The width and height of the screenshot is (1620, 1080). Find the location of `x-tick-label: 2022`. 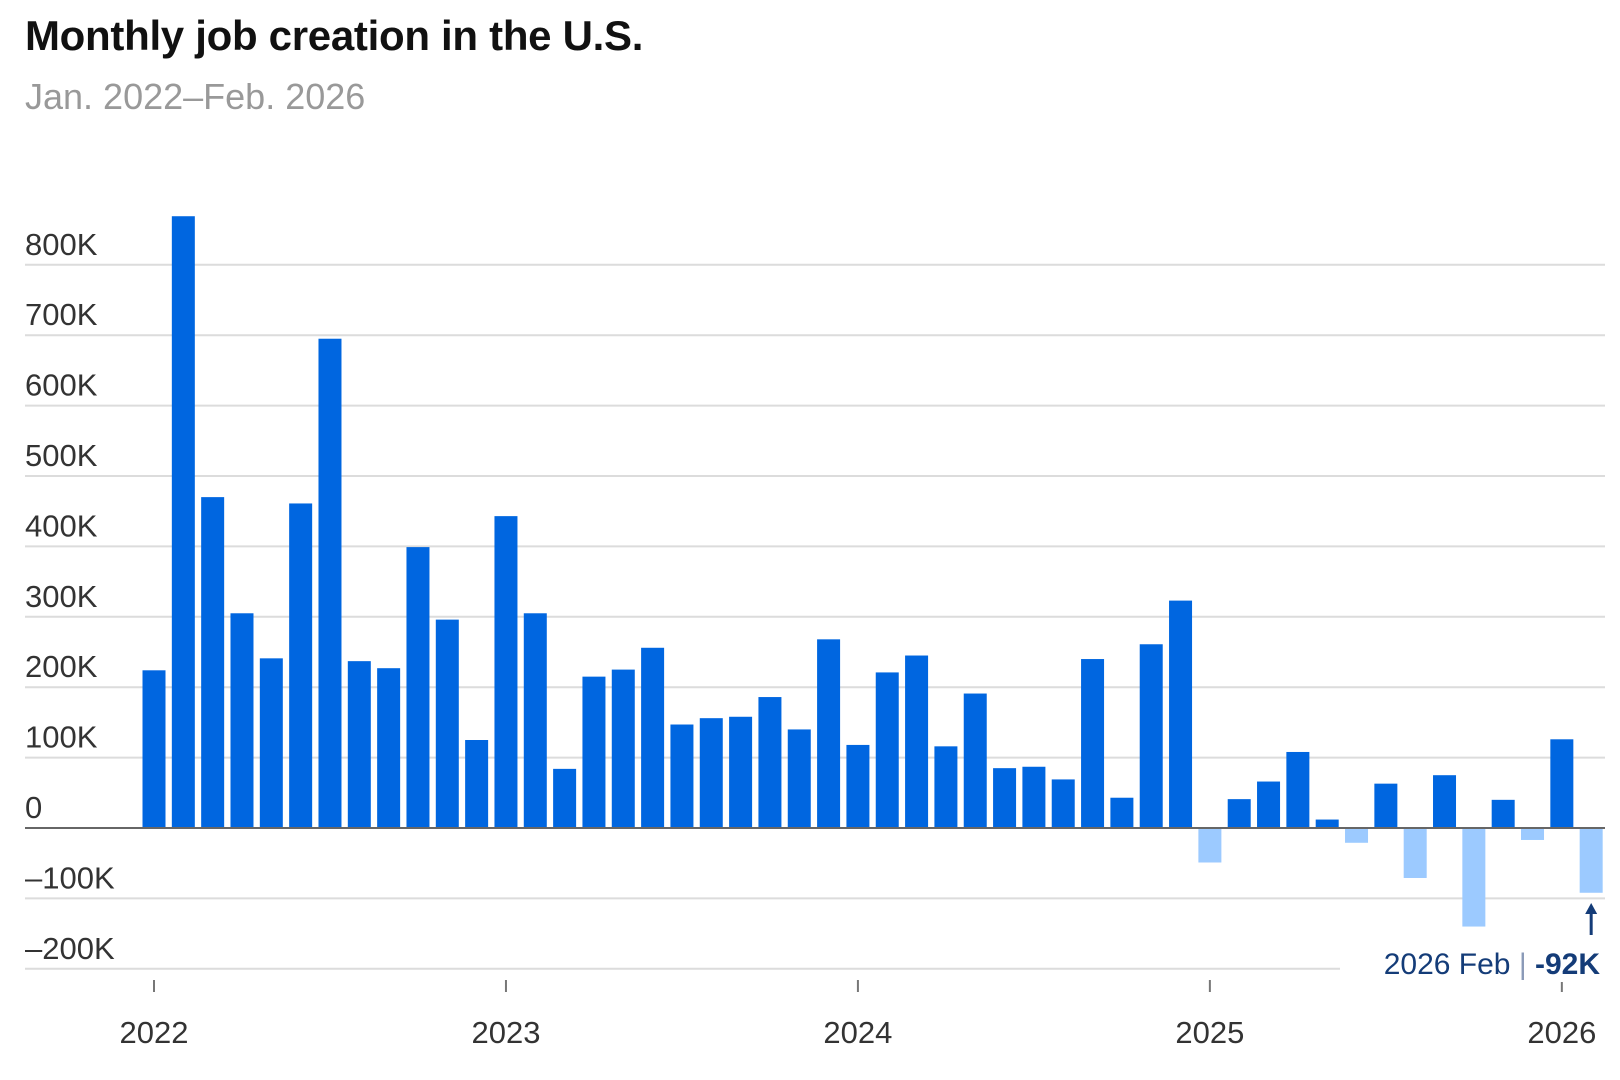

x-tick-label: 2022 is located at coordinates (154, 1032).